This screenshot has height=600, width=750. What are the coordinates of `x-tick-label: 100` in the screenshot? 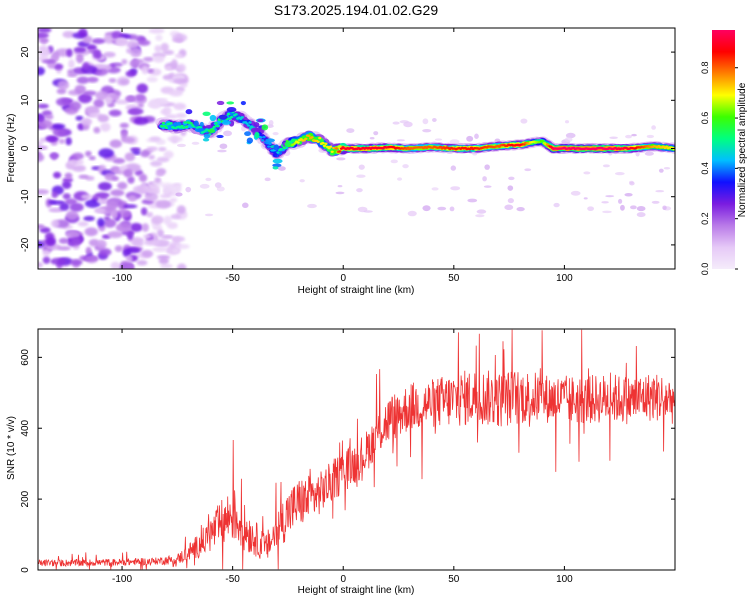 It's located at (564, 278).